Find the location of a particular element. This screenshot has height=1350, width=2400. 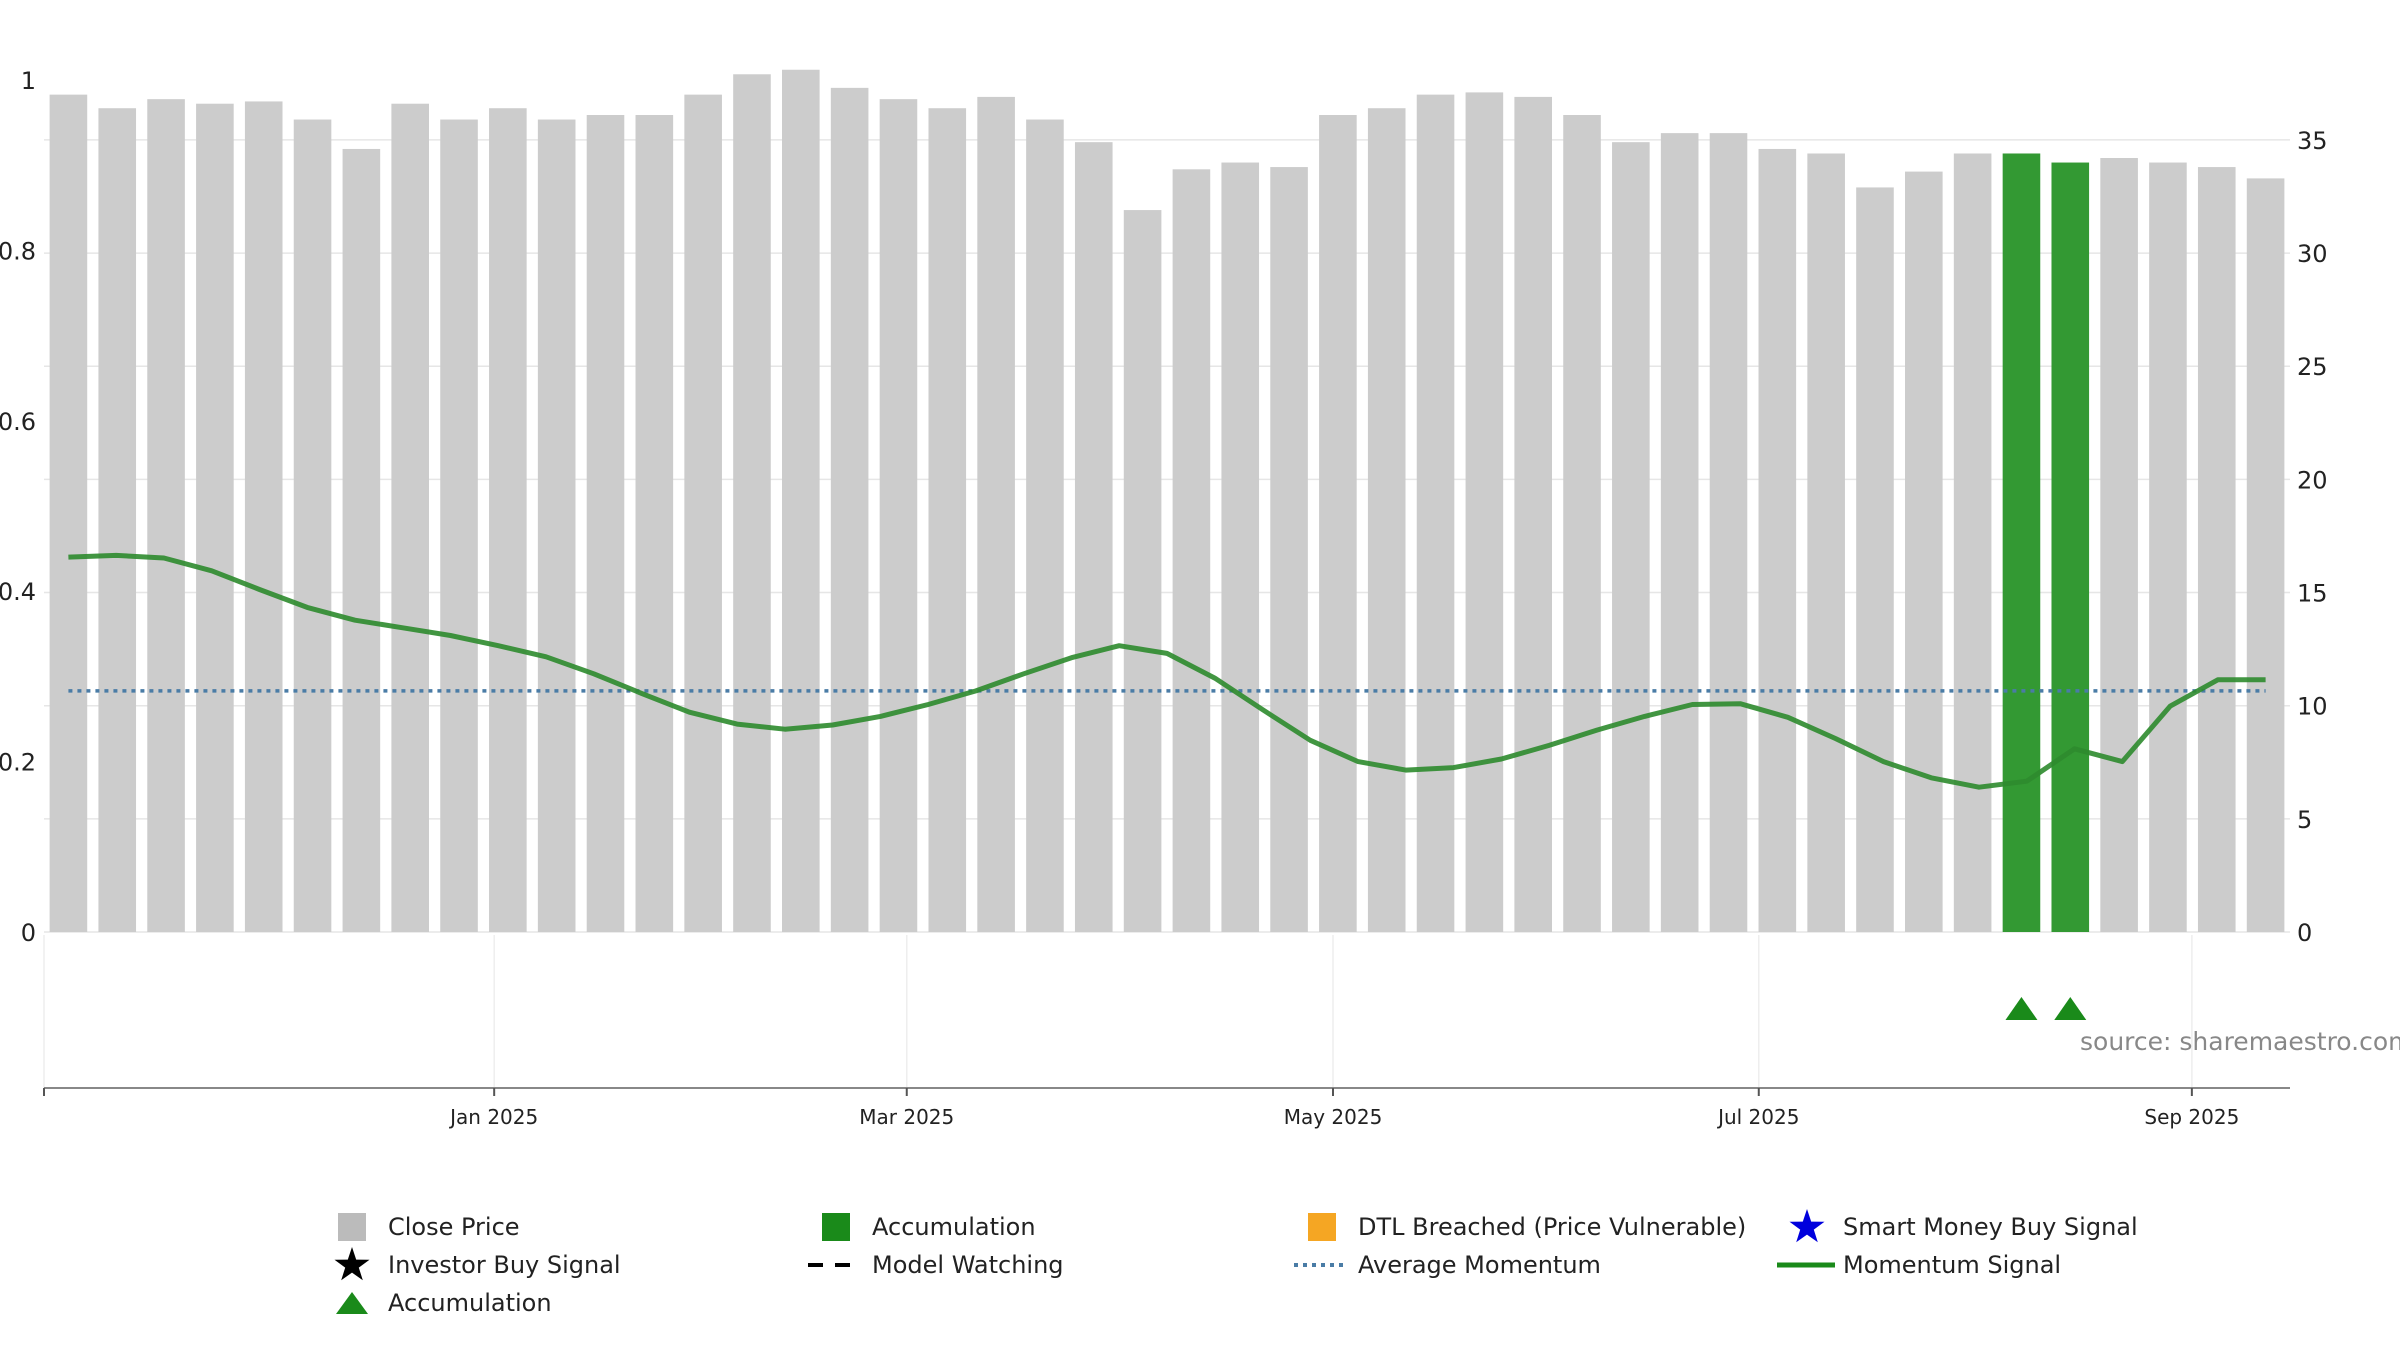

right-tick-label: 0 is located at coordinates (2304, 933).